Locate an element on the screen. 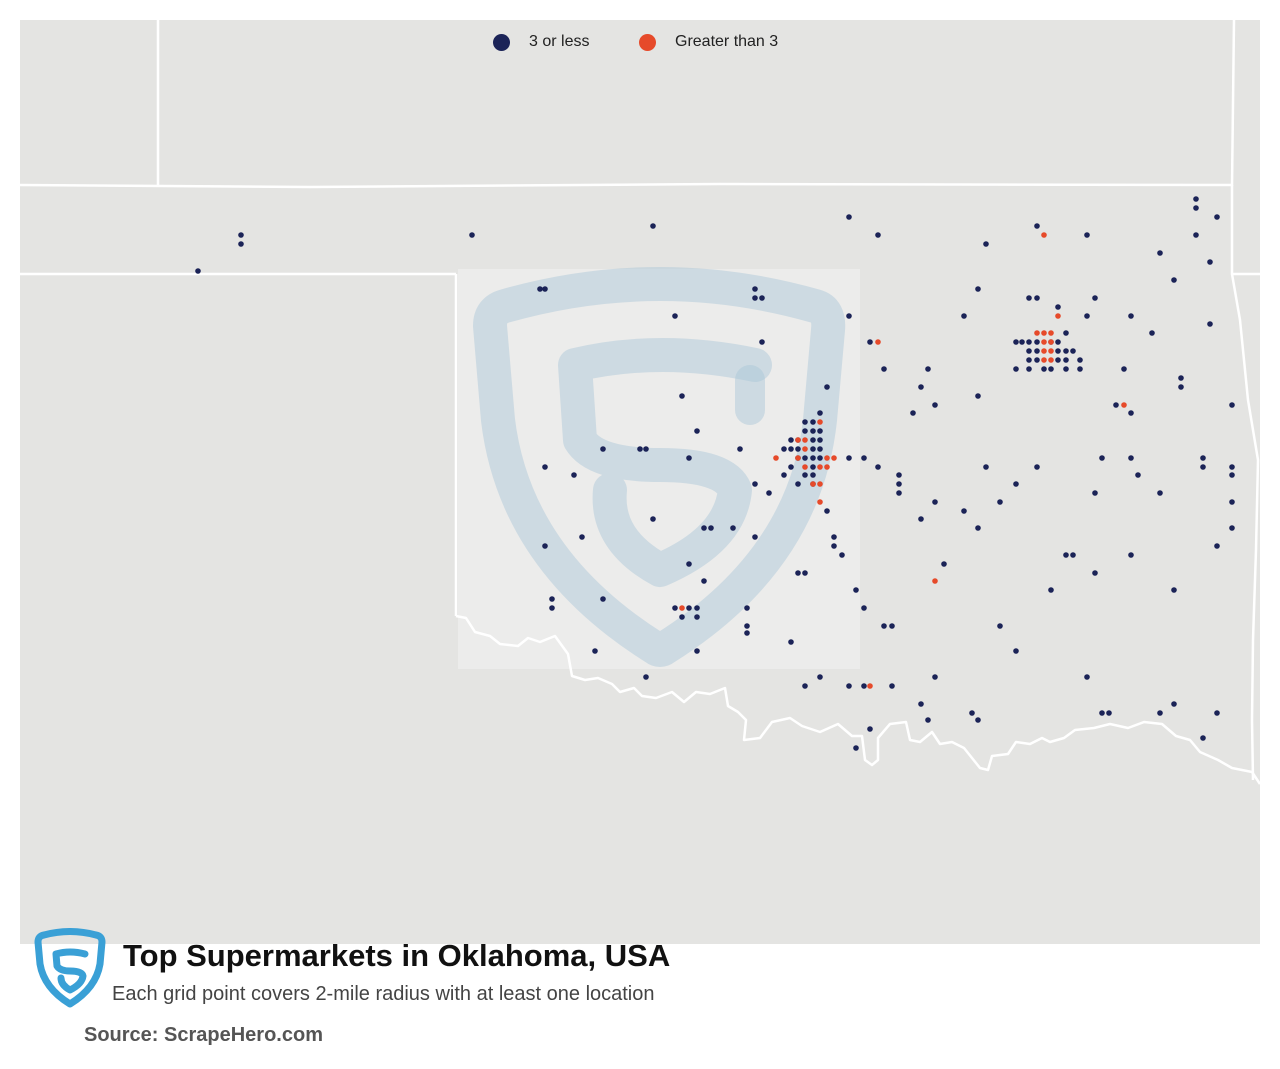 This screenshot has width=1280, height=1069. legend-item-3-or-less: 3 or less is located at coordinates (541, 42).